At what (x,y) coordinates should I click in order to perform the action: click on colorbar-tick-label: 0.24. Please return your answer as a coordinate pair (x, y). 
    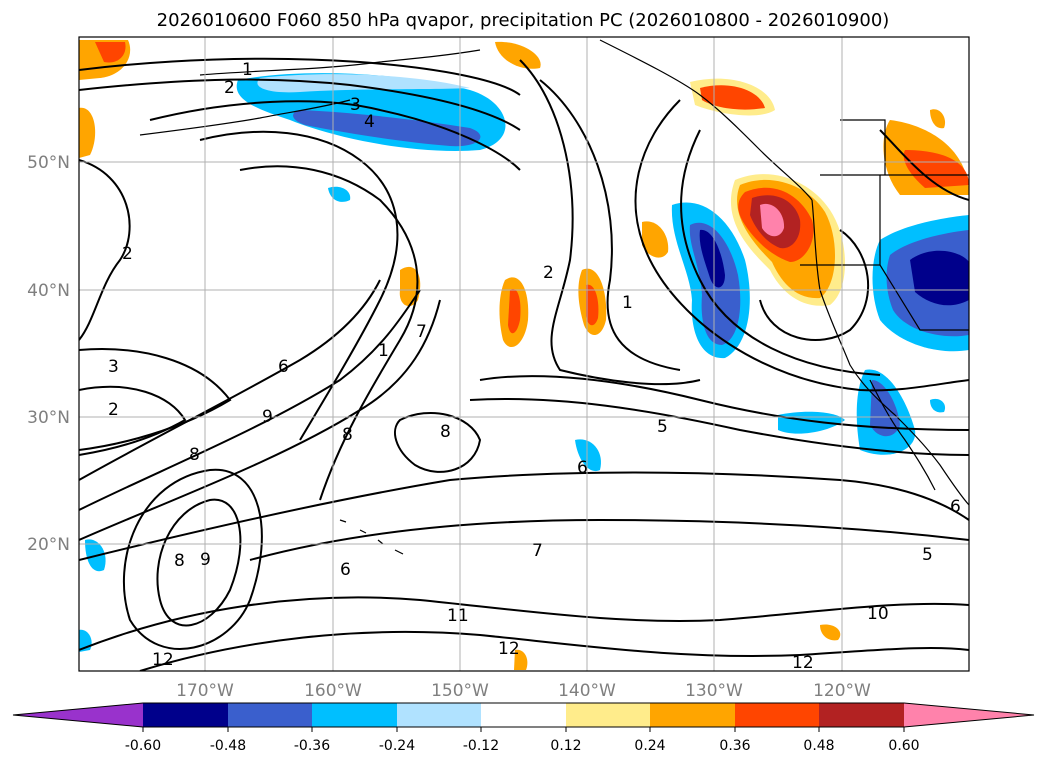
    Looking at the image, I should click on (649, 746).